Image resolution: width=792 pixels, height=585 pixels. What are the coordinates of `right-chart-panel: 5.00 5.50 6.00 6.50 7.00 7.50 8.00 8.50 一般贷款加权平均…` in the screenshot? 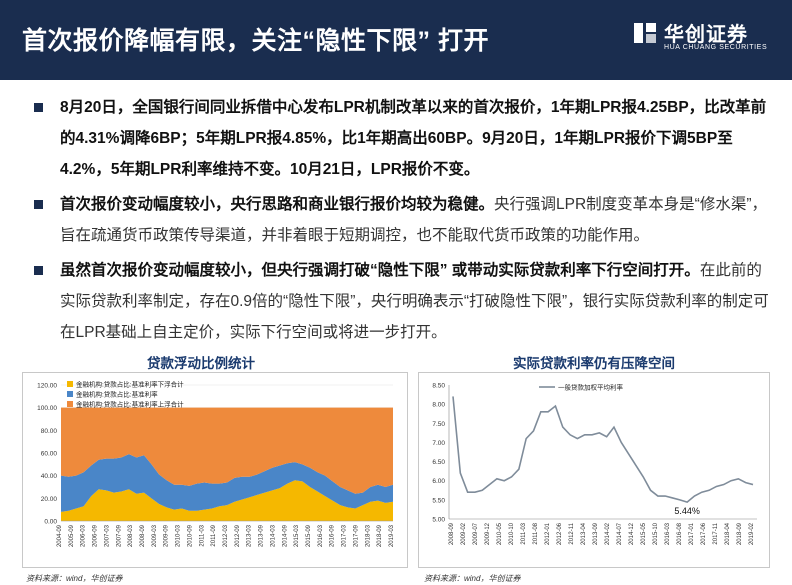 It's located at (594, 470).